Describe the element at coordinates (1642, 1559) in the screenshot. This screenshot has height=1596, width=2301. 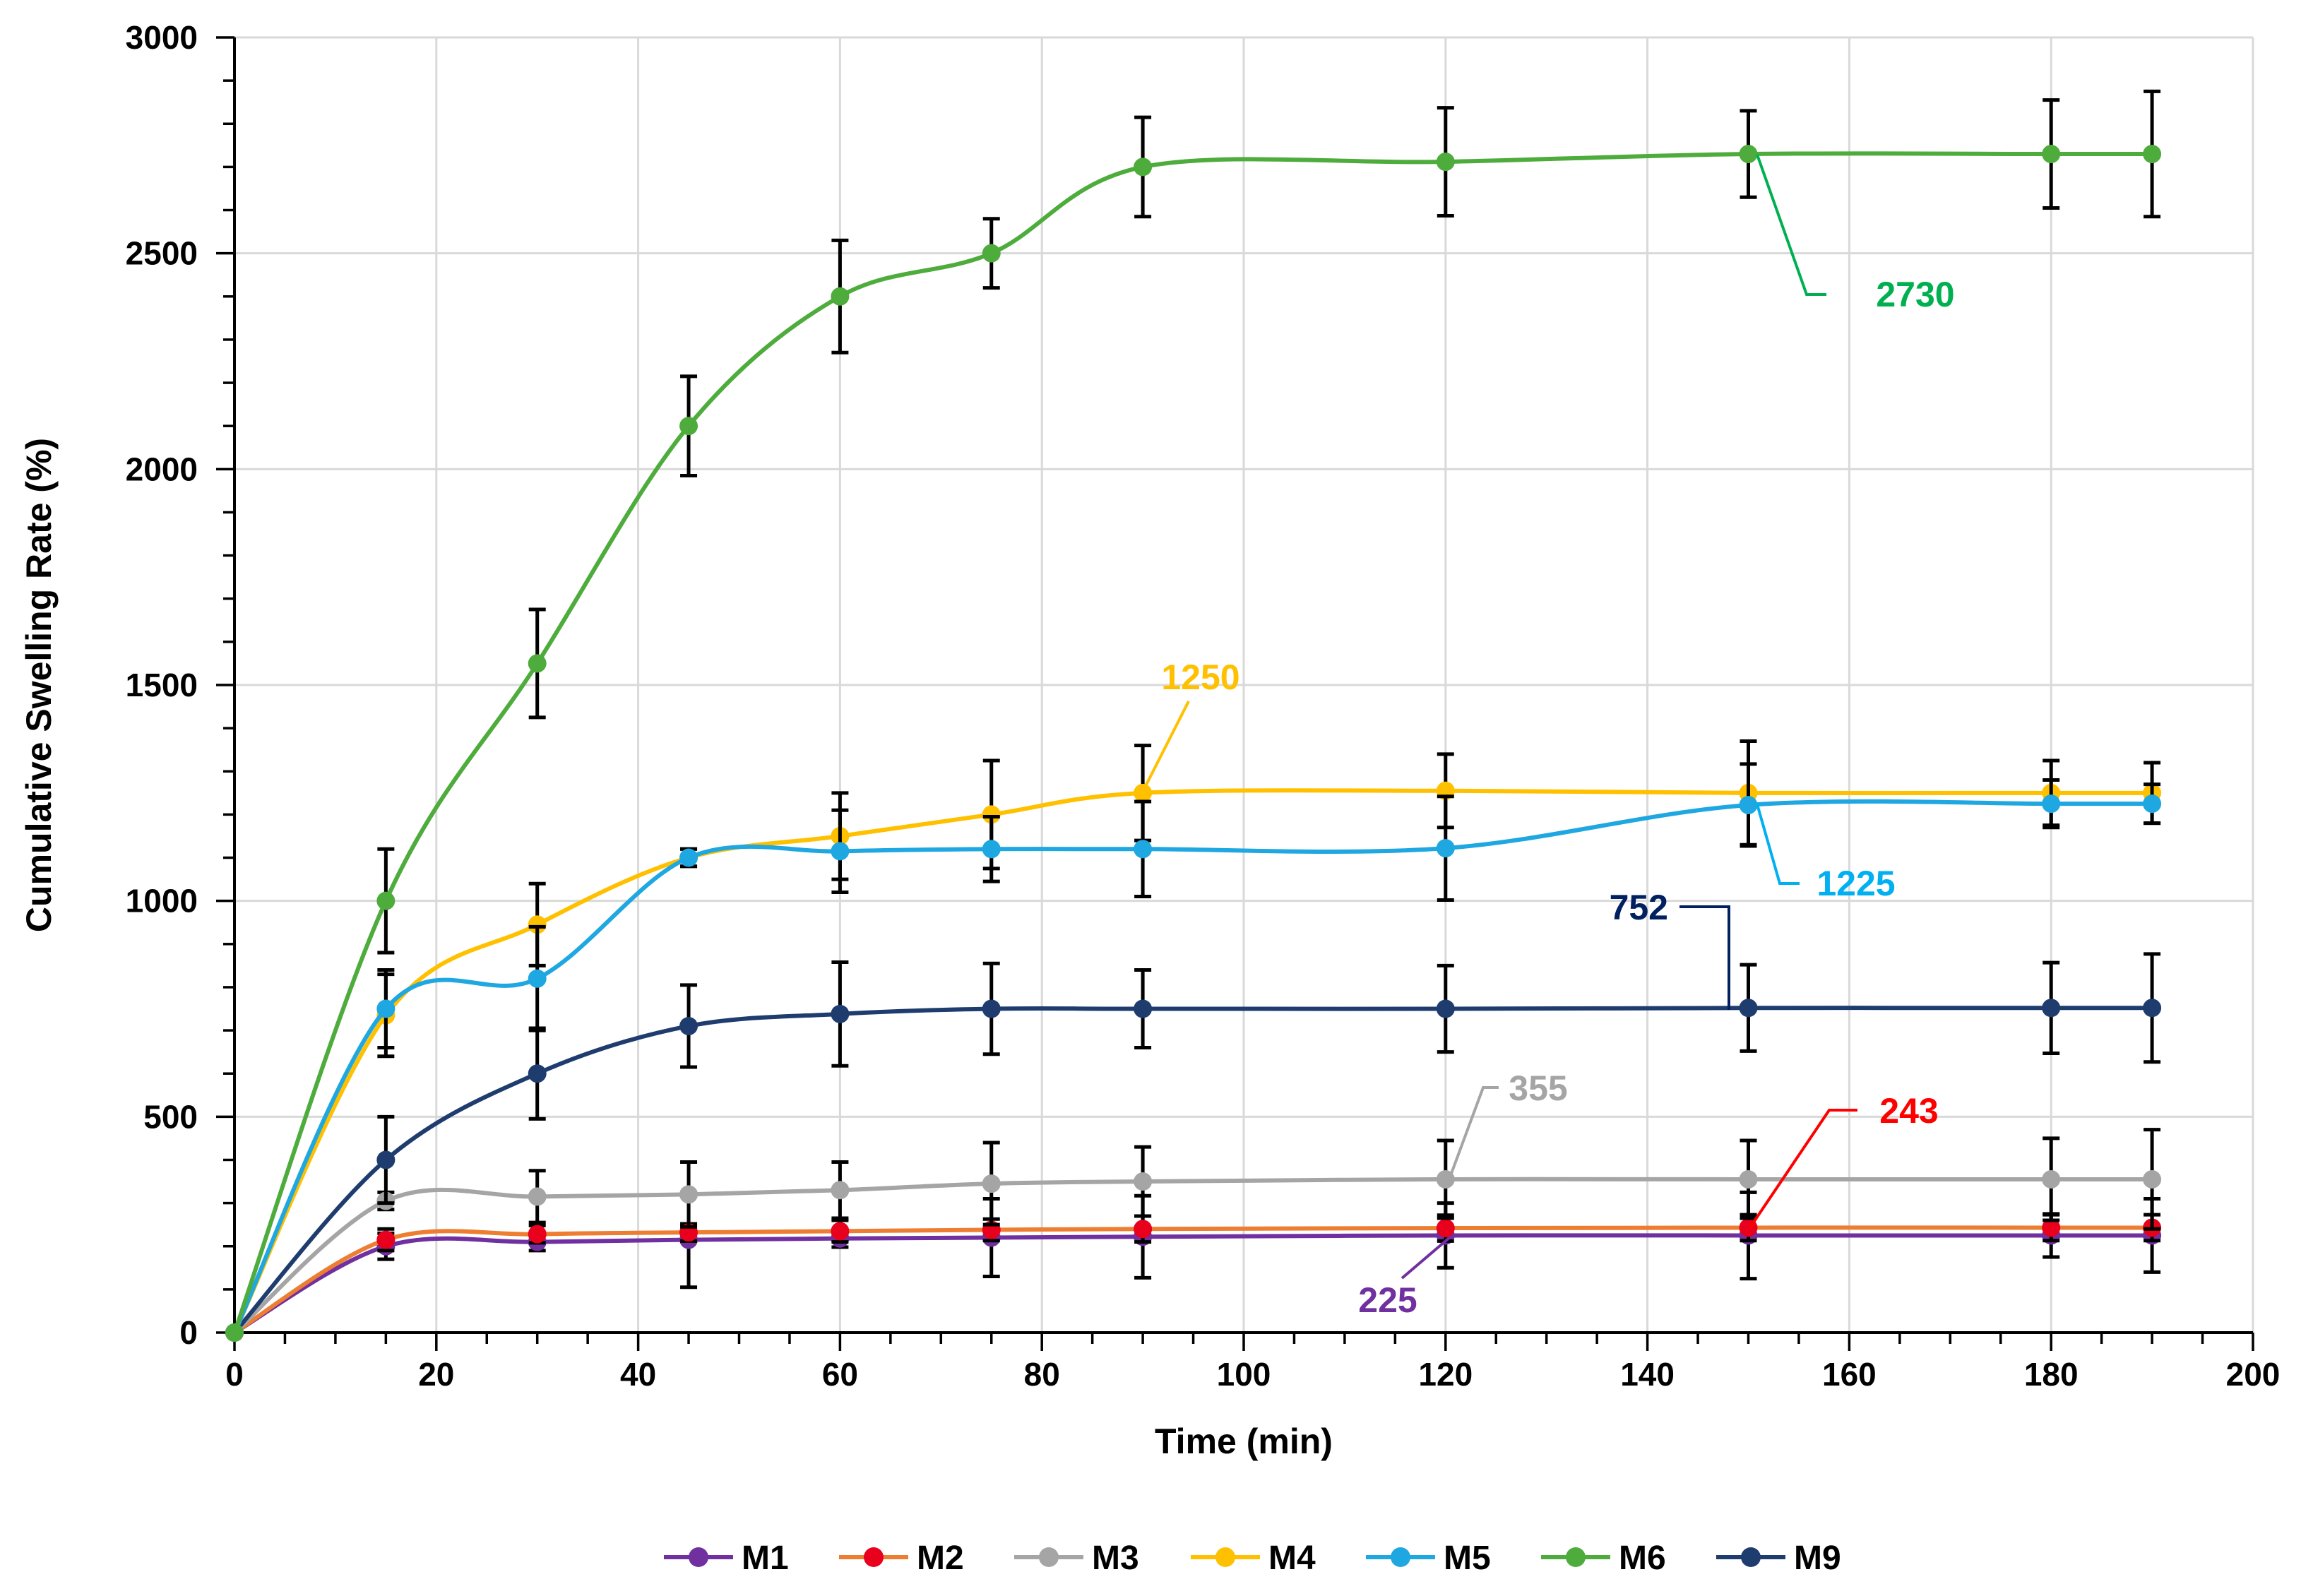
I see `legend-label: M6` at that location.